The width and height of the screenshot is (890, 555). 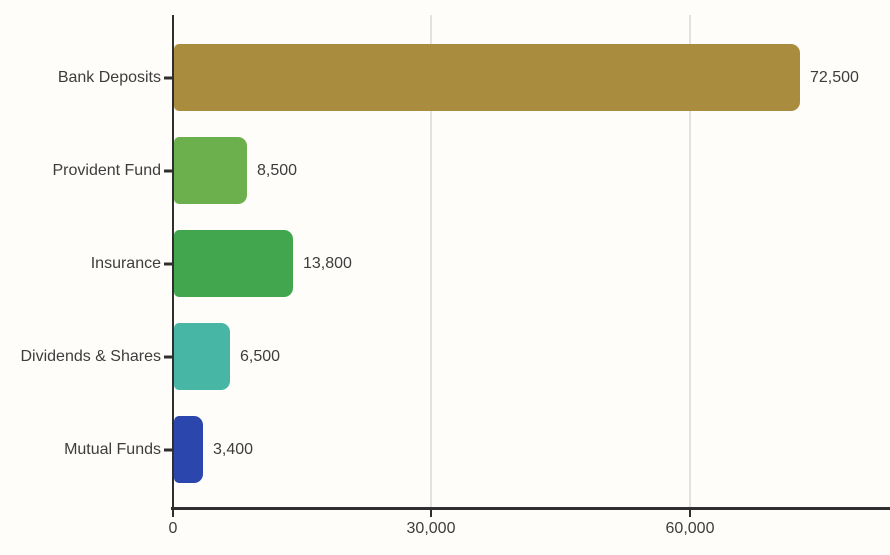 What do you see at coordinates (125, 263) in the screenshot?
I see `category-label: Insurance` at bounding box center [125, 263].